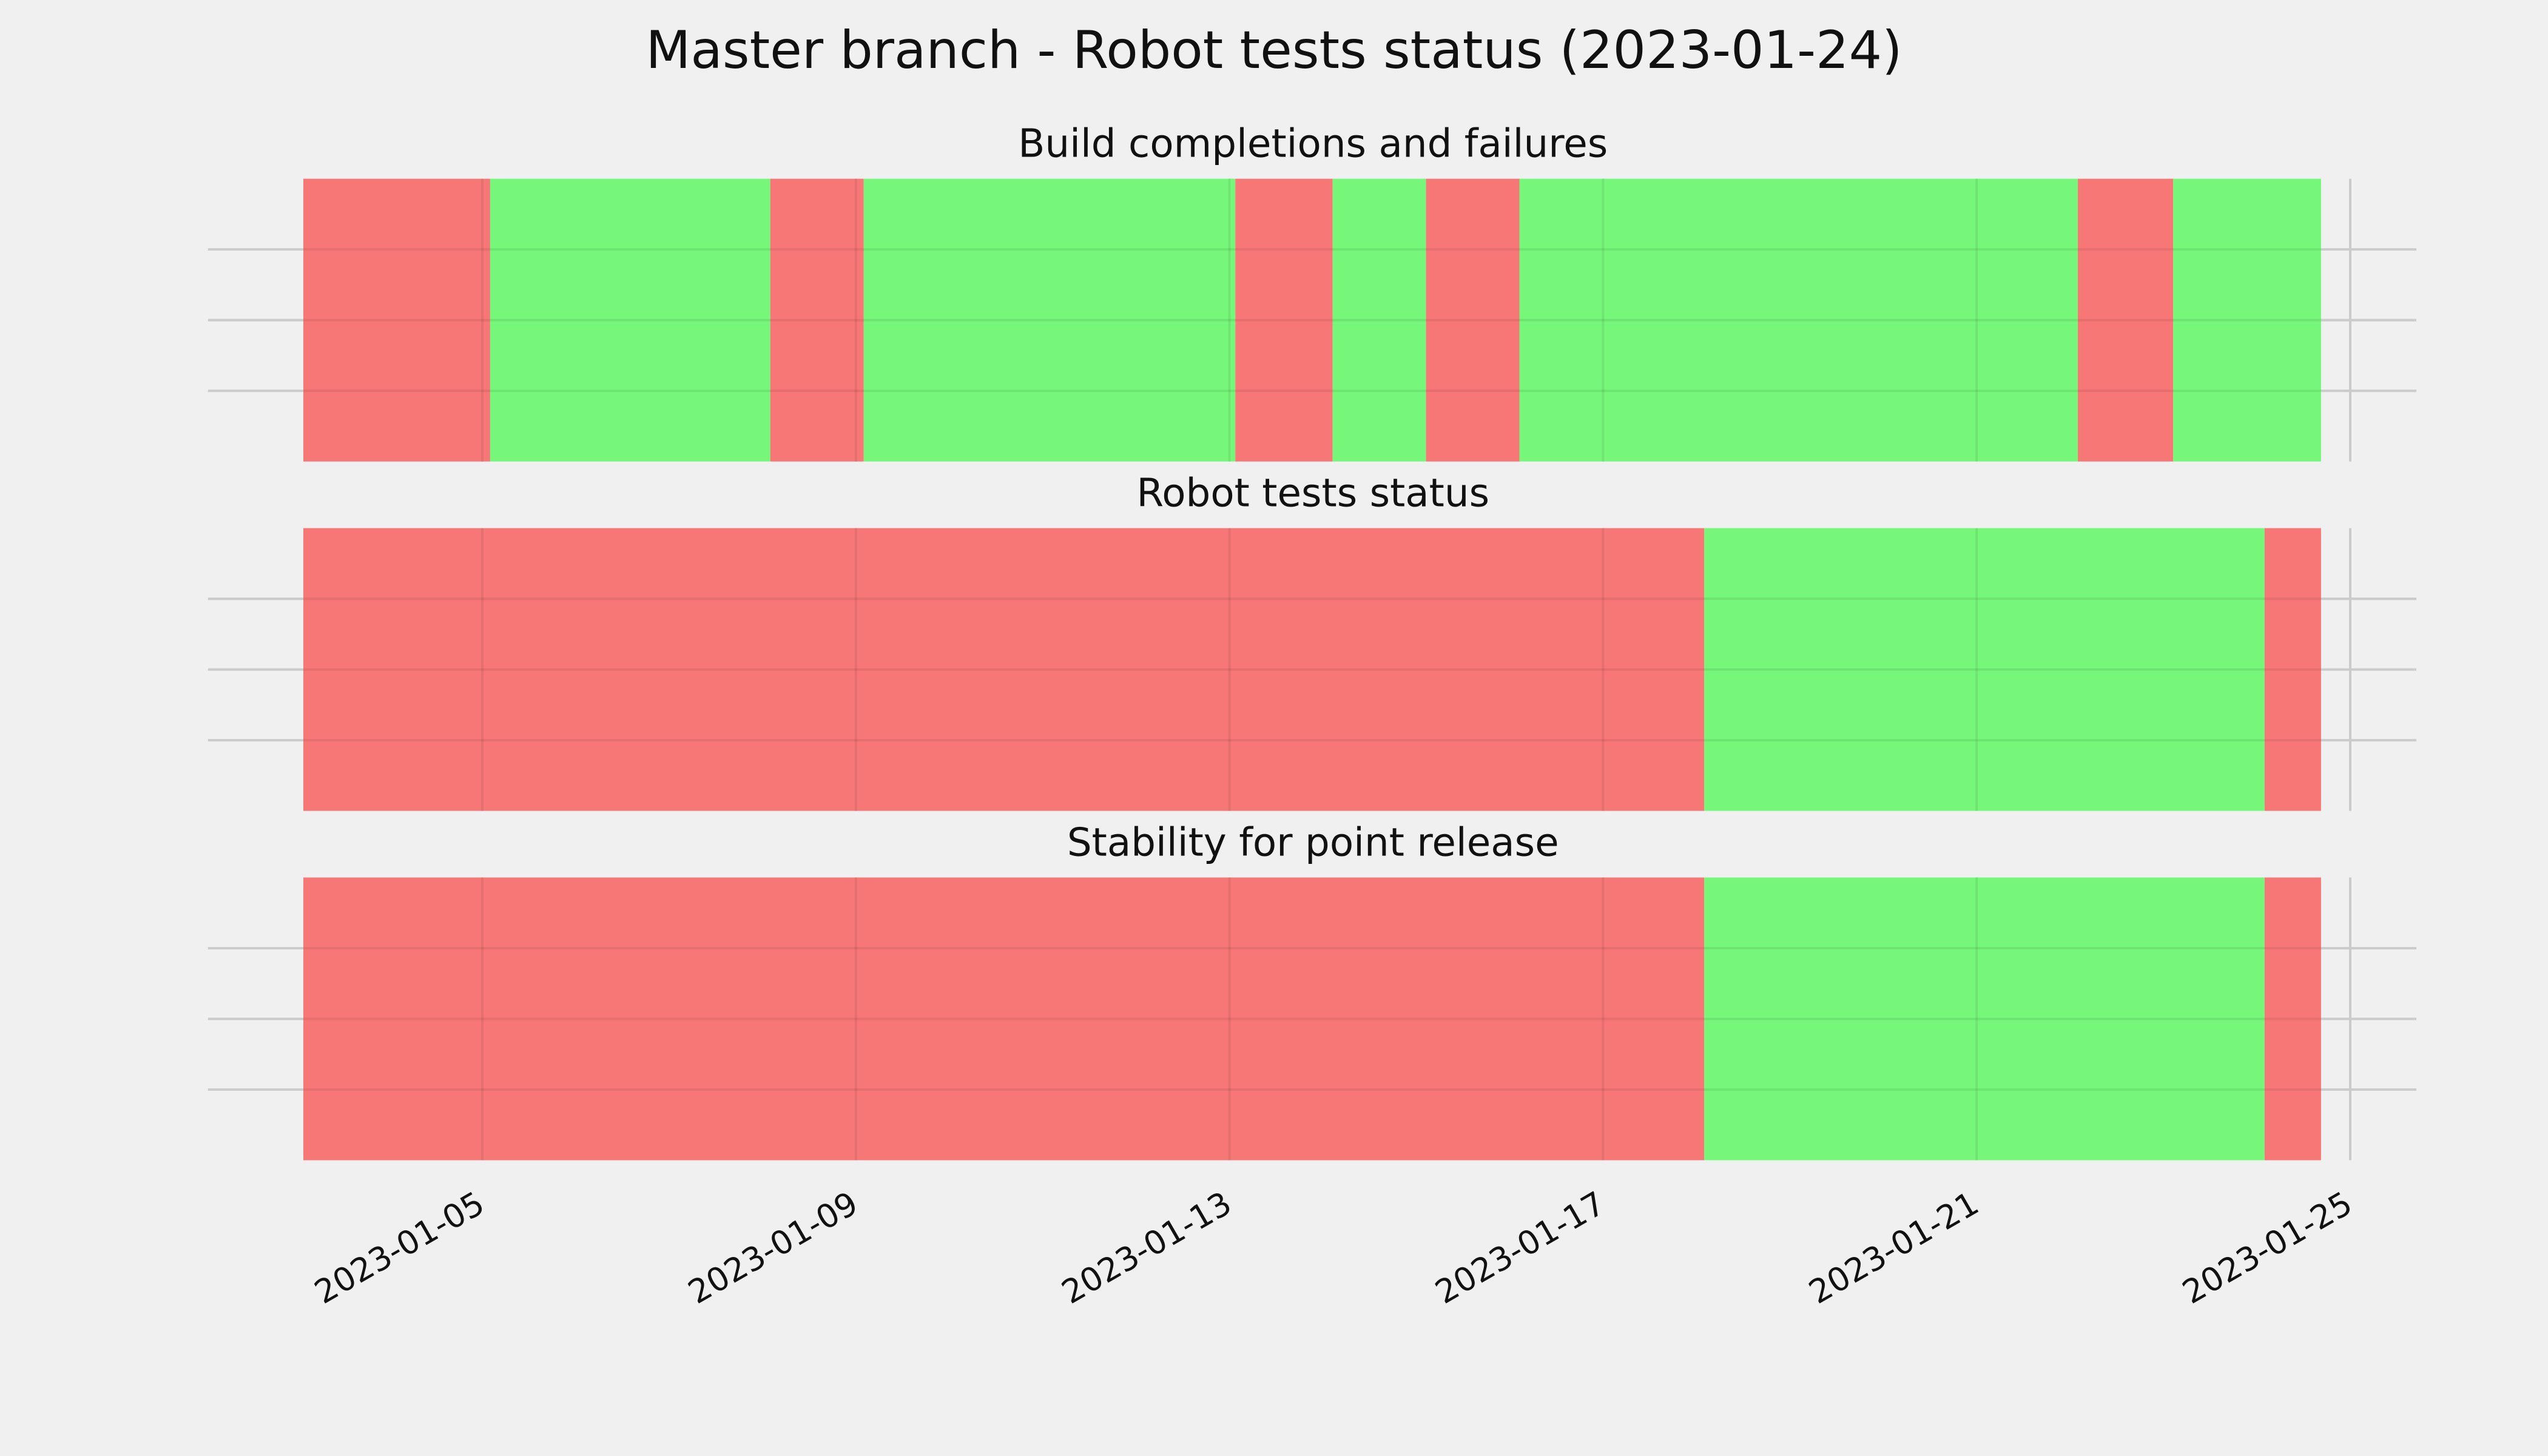 The image size is (2548, 1456). What do you see at coordinates (1312, 493) in the screenshot?
I see `subplot-title: Robot tests status` at bounding box center [1312, 493].